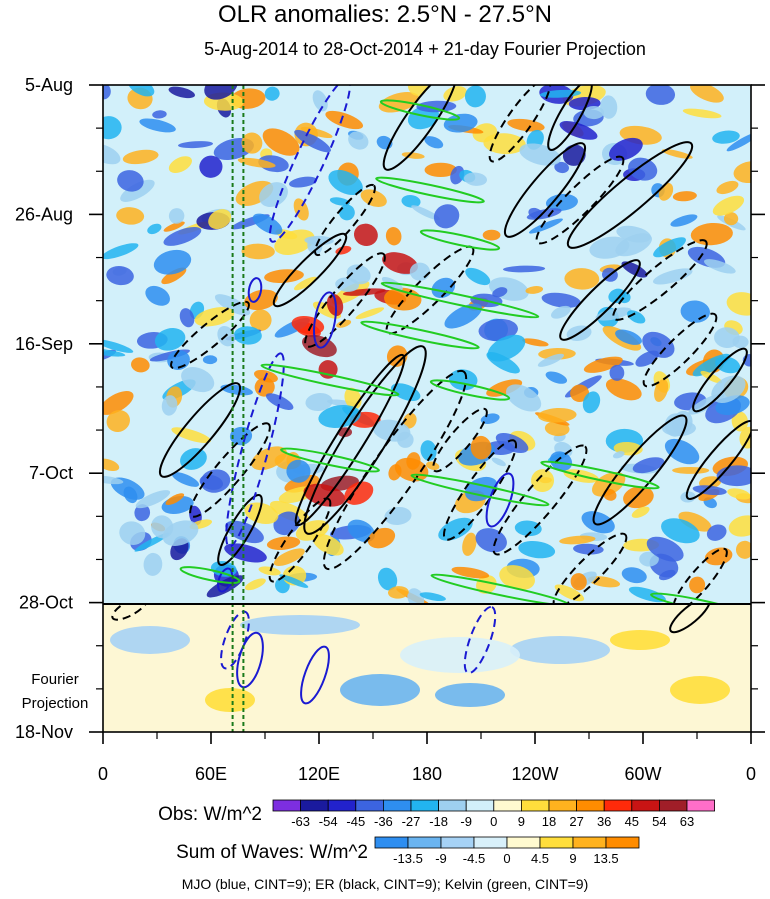 The width and height of the screenshot is (770, 899). Describe the element at coordinates (604, 821) in the screenshot. I see `obs-colorbar-label: 36` at that location.